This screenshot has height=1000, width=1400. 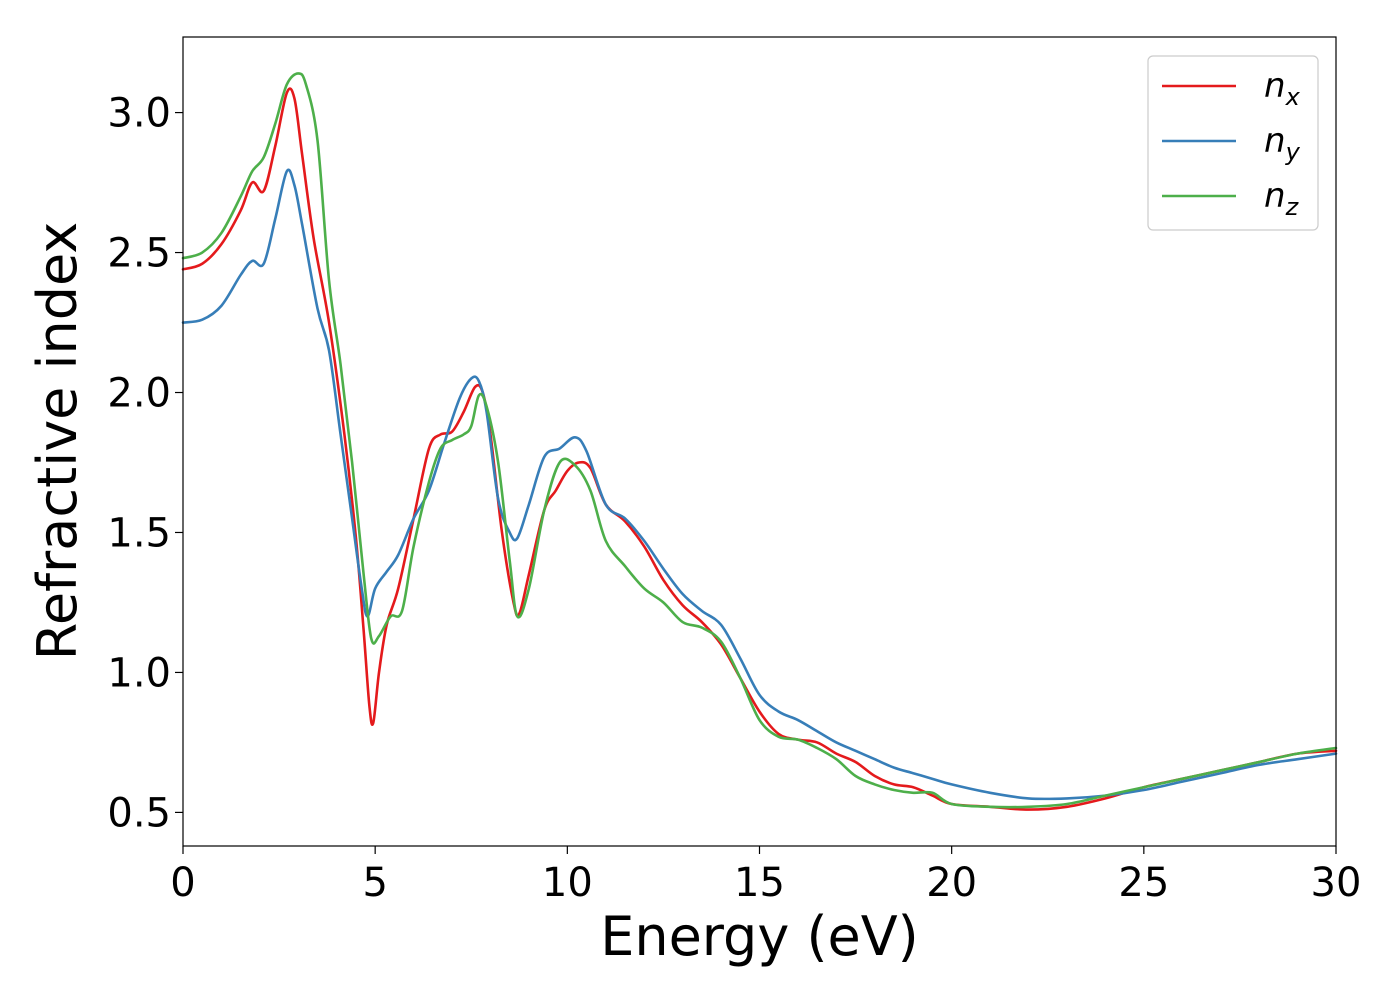 What do you see at coordinates (139, 394) in the screenshot?
I see `y-tick-label: 2.0` at bounding box center [139, 394].